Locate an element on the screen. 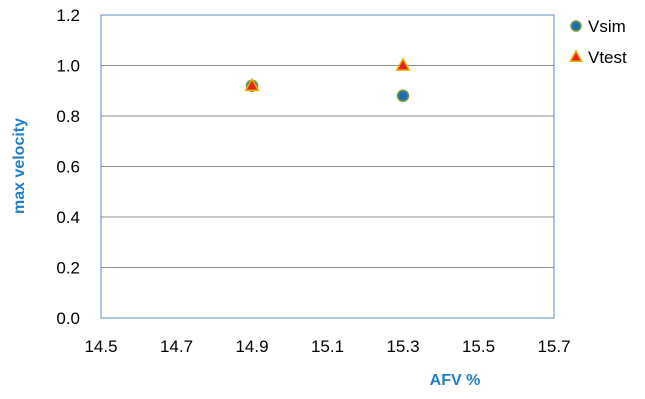 This screenshot has height=399, width=645. y-tick-label: 0.8 is located at coordinates (68, 116).